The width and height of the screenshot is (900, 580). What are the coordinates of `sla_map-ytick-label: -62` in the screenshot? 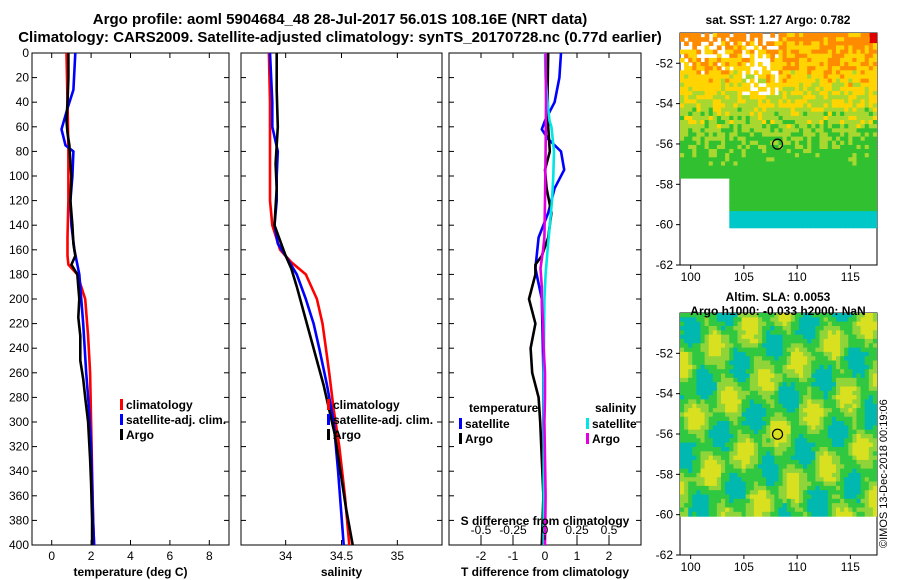 It's located at (665, 555).